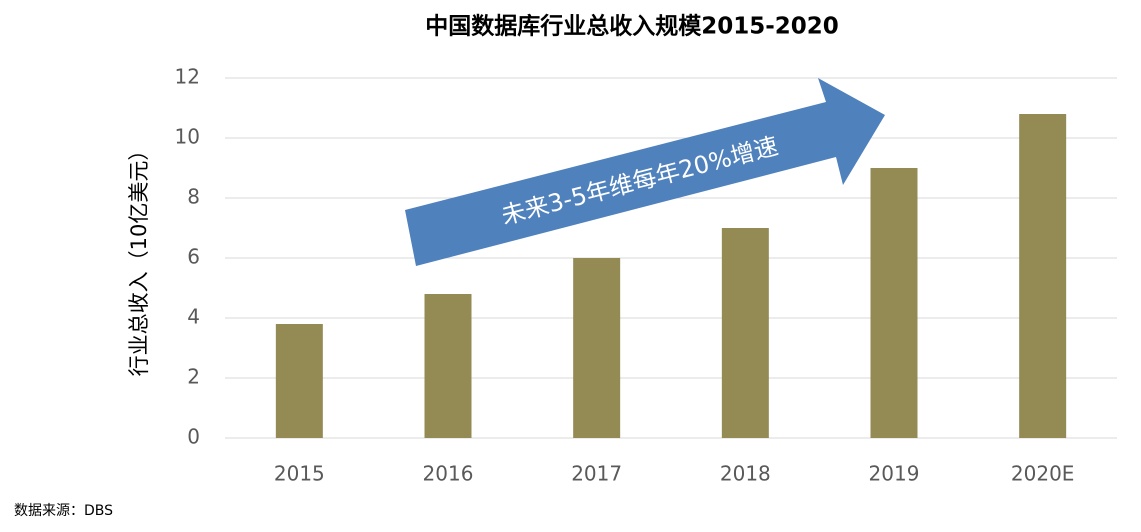 The image size is (1141, 532). I want to click on y-tick-label: 12, so click(187, 77).